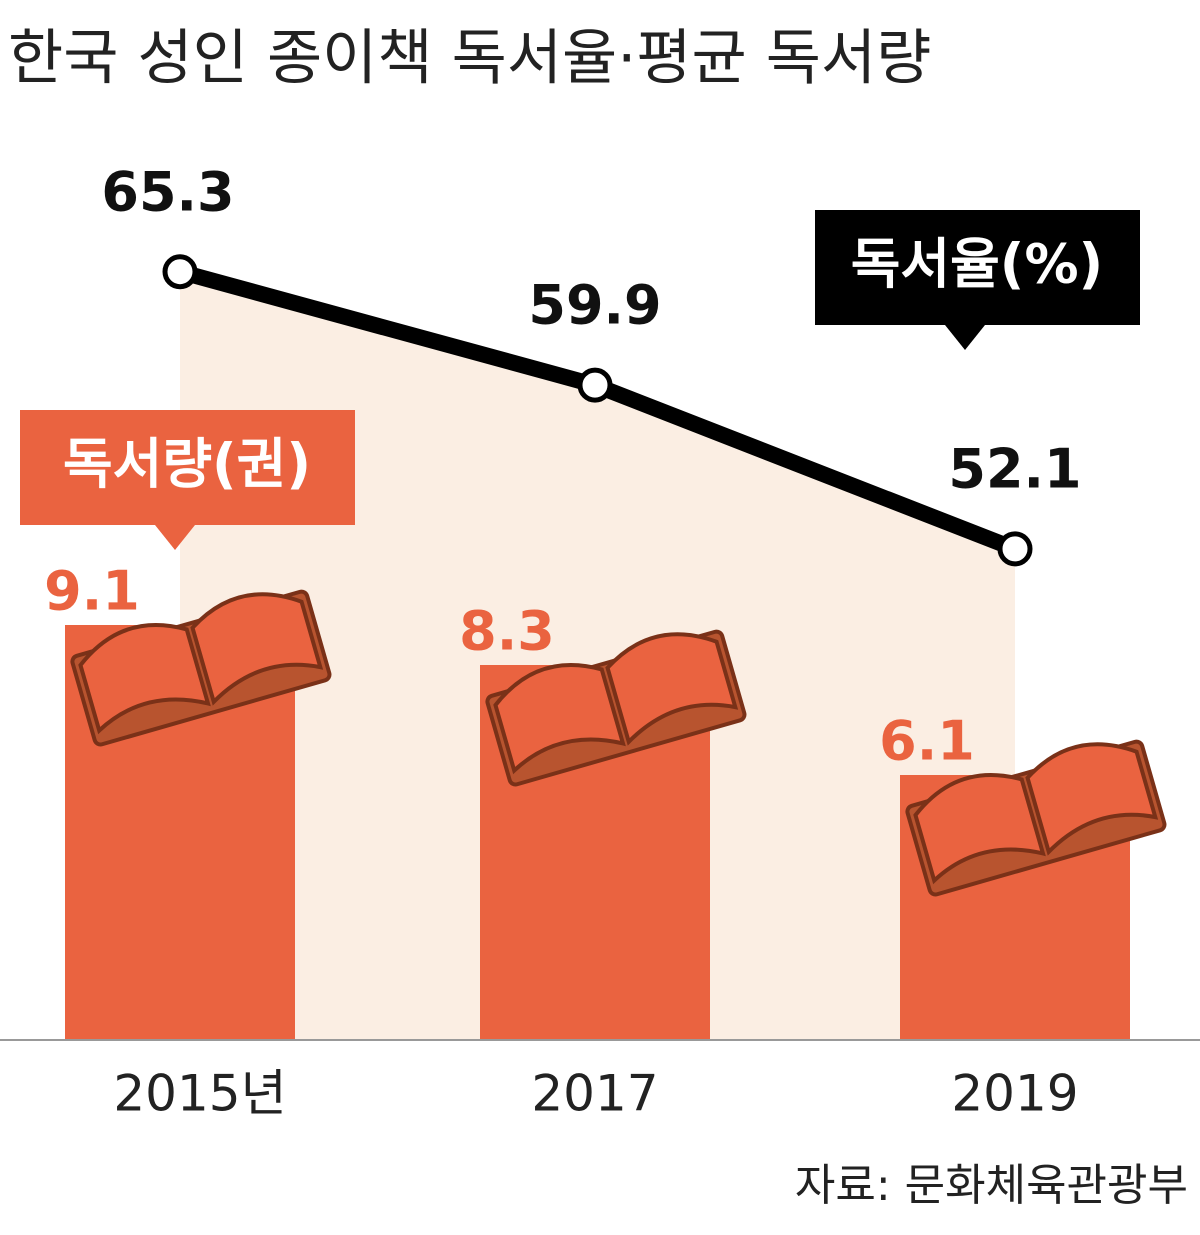 This screenshot has width=1200, height=1235. Describe the element at coordinates (92, 591) in the screenshot. I see `bar-value-label: 9.1` at that location.